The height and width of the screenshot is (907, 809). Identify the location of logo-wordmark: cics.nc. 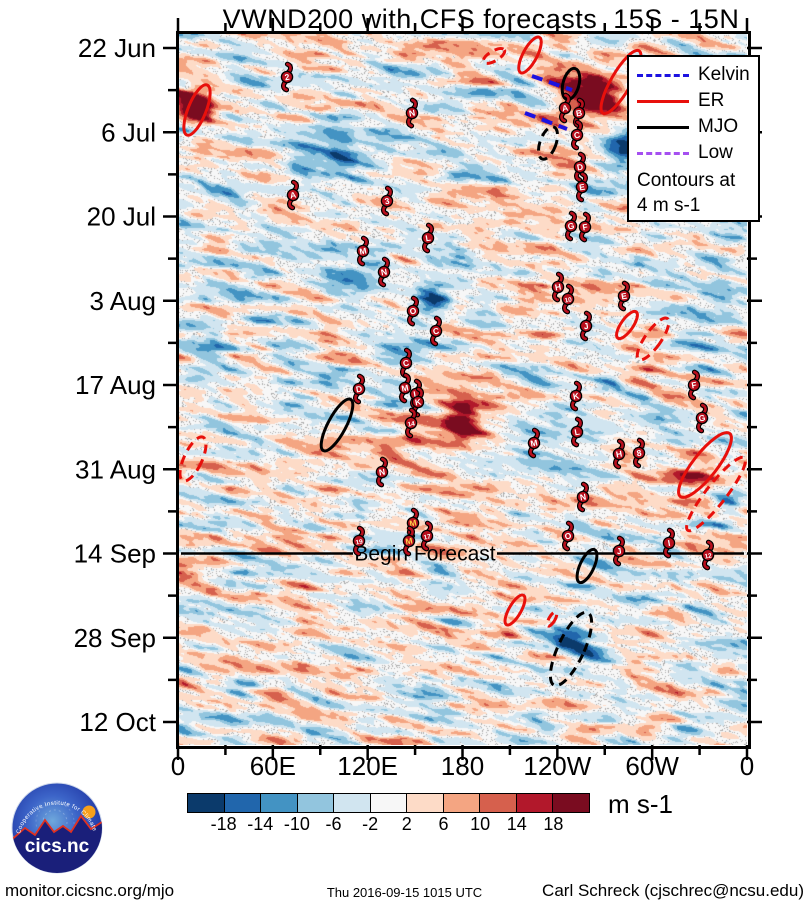
(57, 846).